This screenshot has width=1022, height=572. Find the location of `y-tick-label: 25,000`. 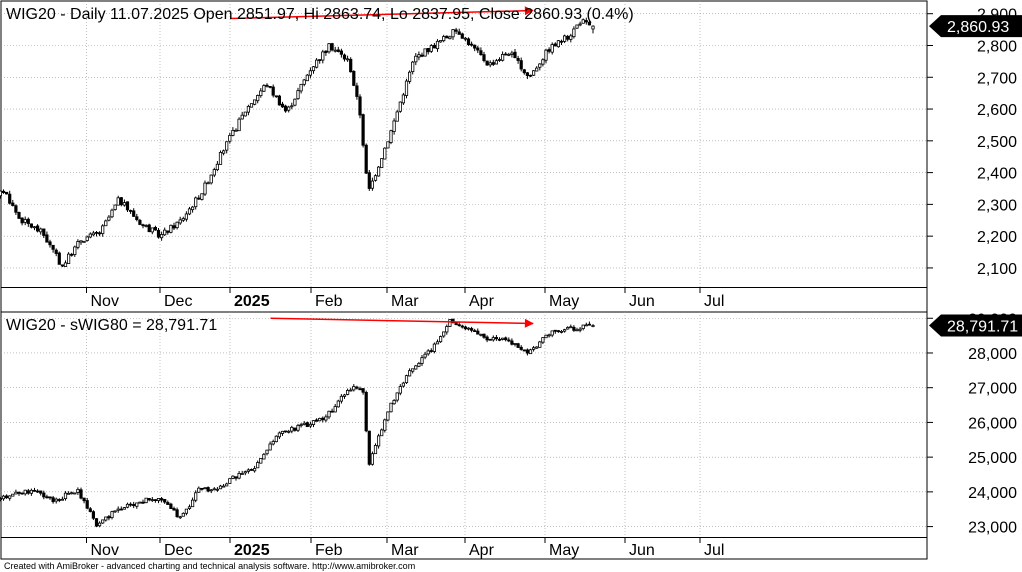

y-tick-label: 25,000 is located at coordinates (992, 458).